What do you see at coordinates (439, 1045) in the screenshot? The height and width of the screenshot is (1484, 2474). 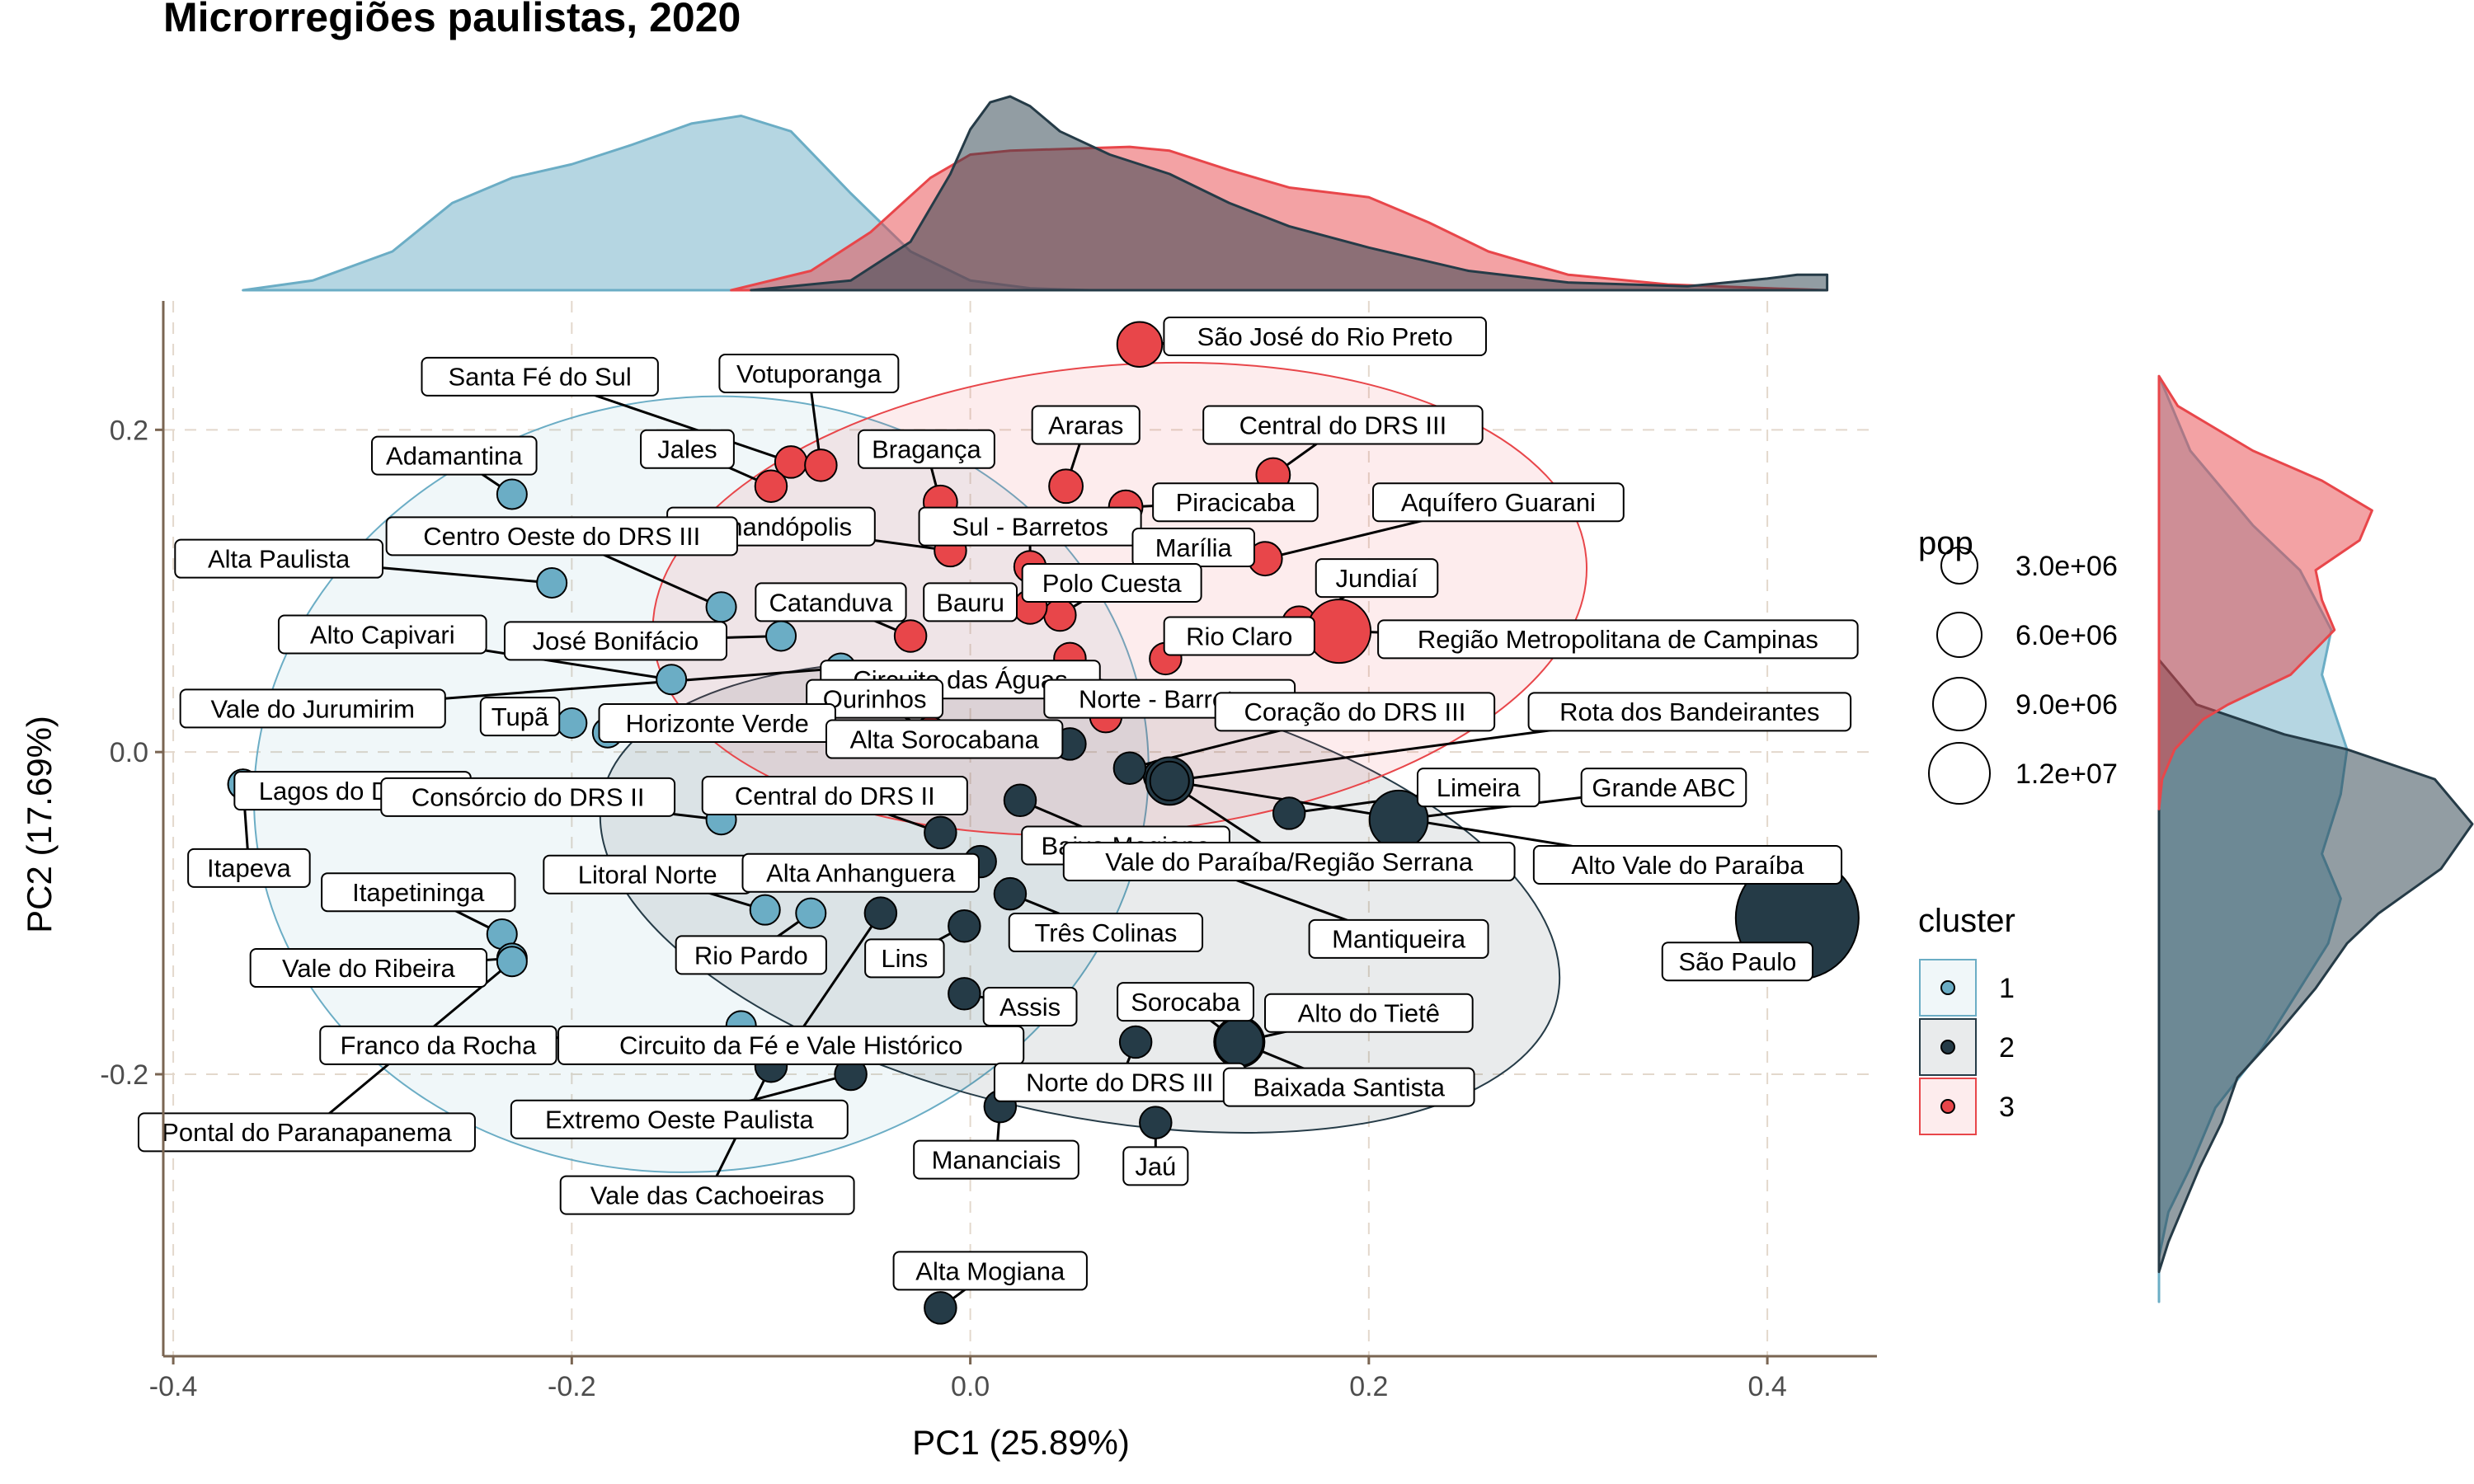 I see `point-label-text: Franco da Rocha` at bounding box center [439, 1045].